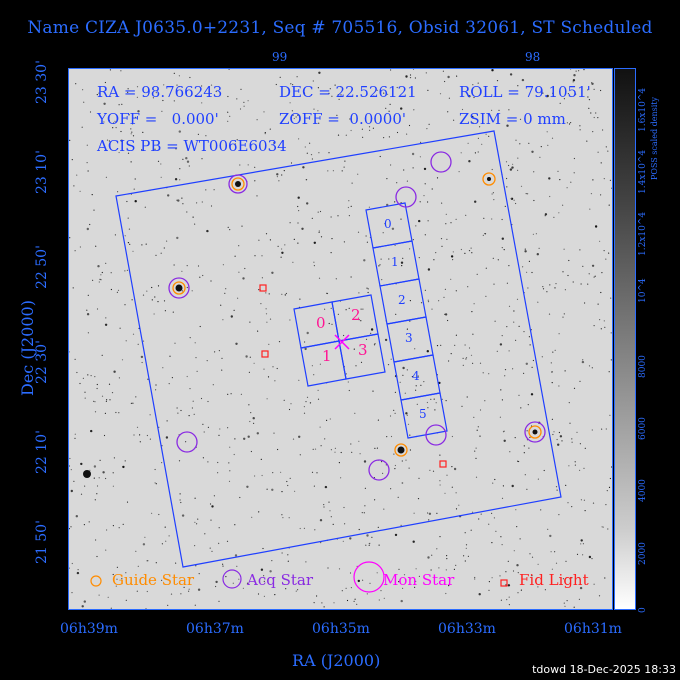  What do you see at coordinates (406, 320) in the screenshot?
I see `acis-s-array` at bounding box center [406, 320].